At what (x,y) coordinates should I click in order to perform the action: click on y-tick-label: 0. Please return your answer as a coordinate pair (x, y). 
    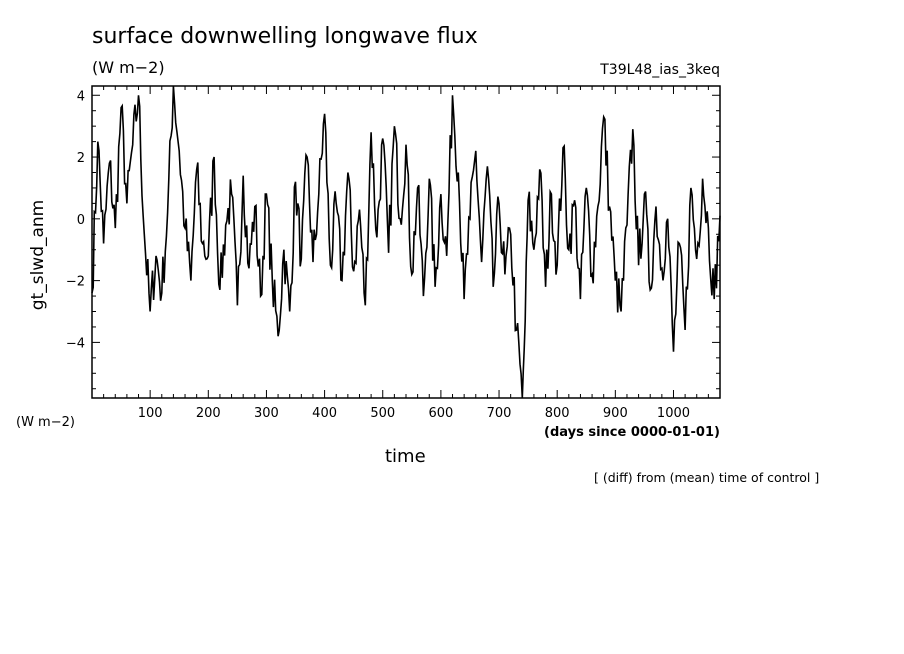
    Looking at the image, I should click on (81, 220).